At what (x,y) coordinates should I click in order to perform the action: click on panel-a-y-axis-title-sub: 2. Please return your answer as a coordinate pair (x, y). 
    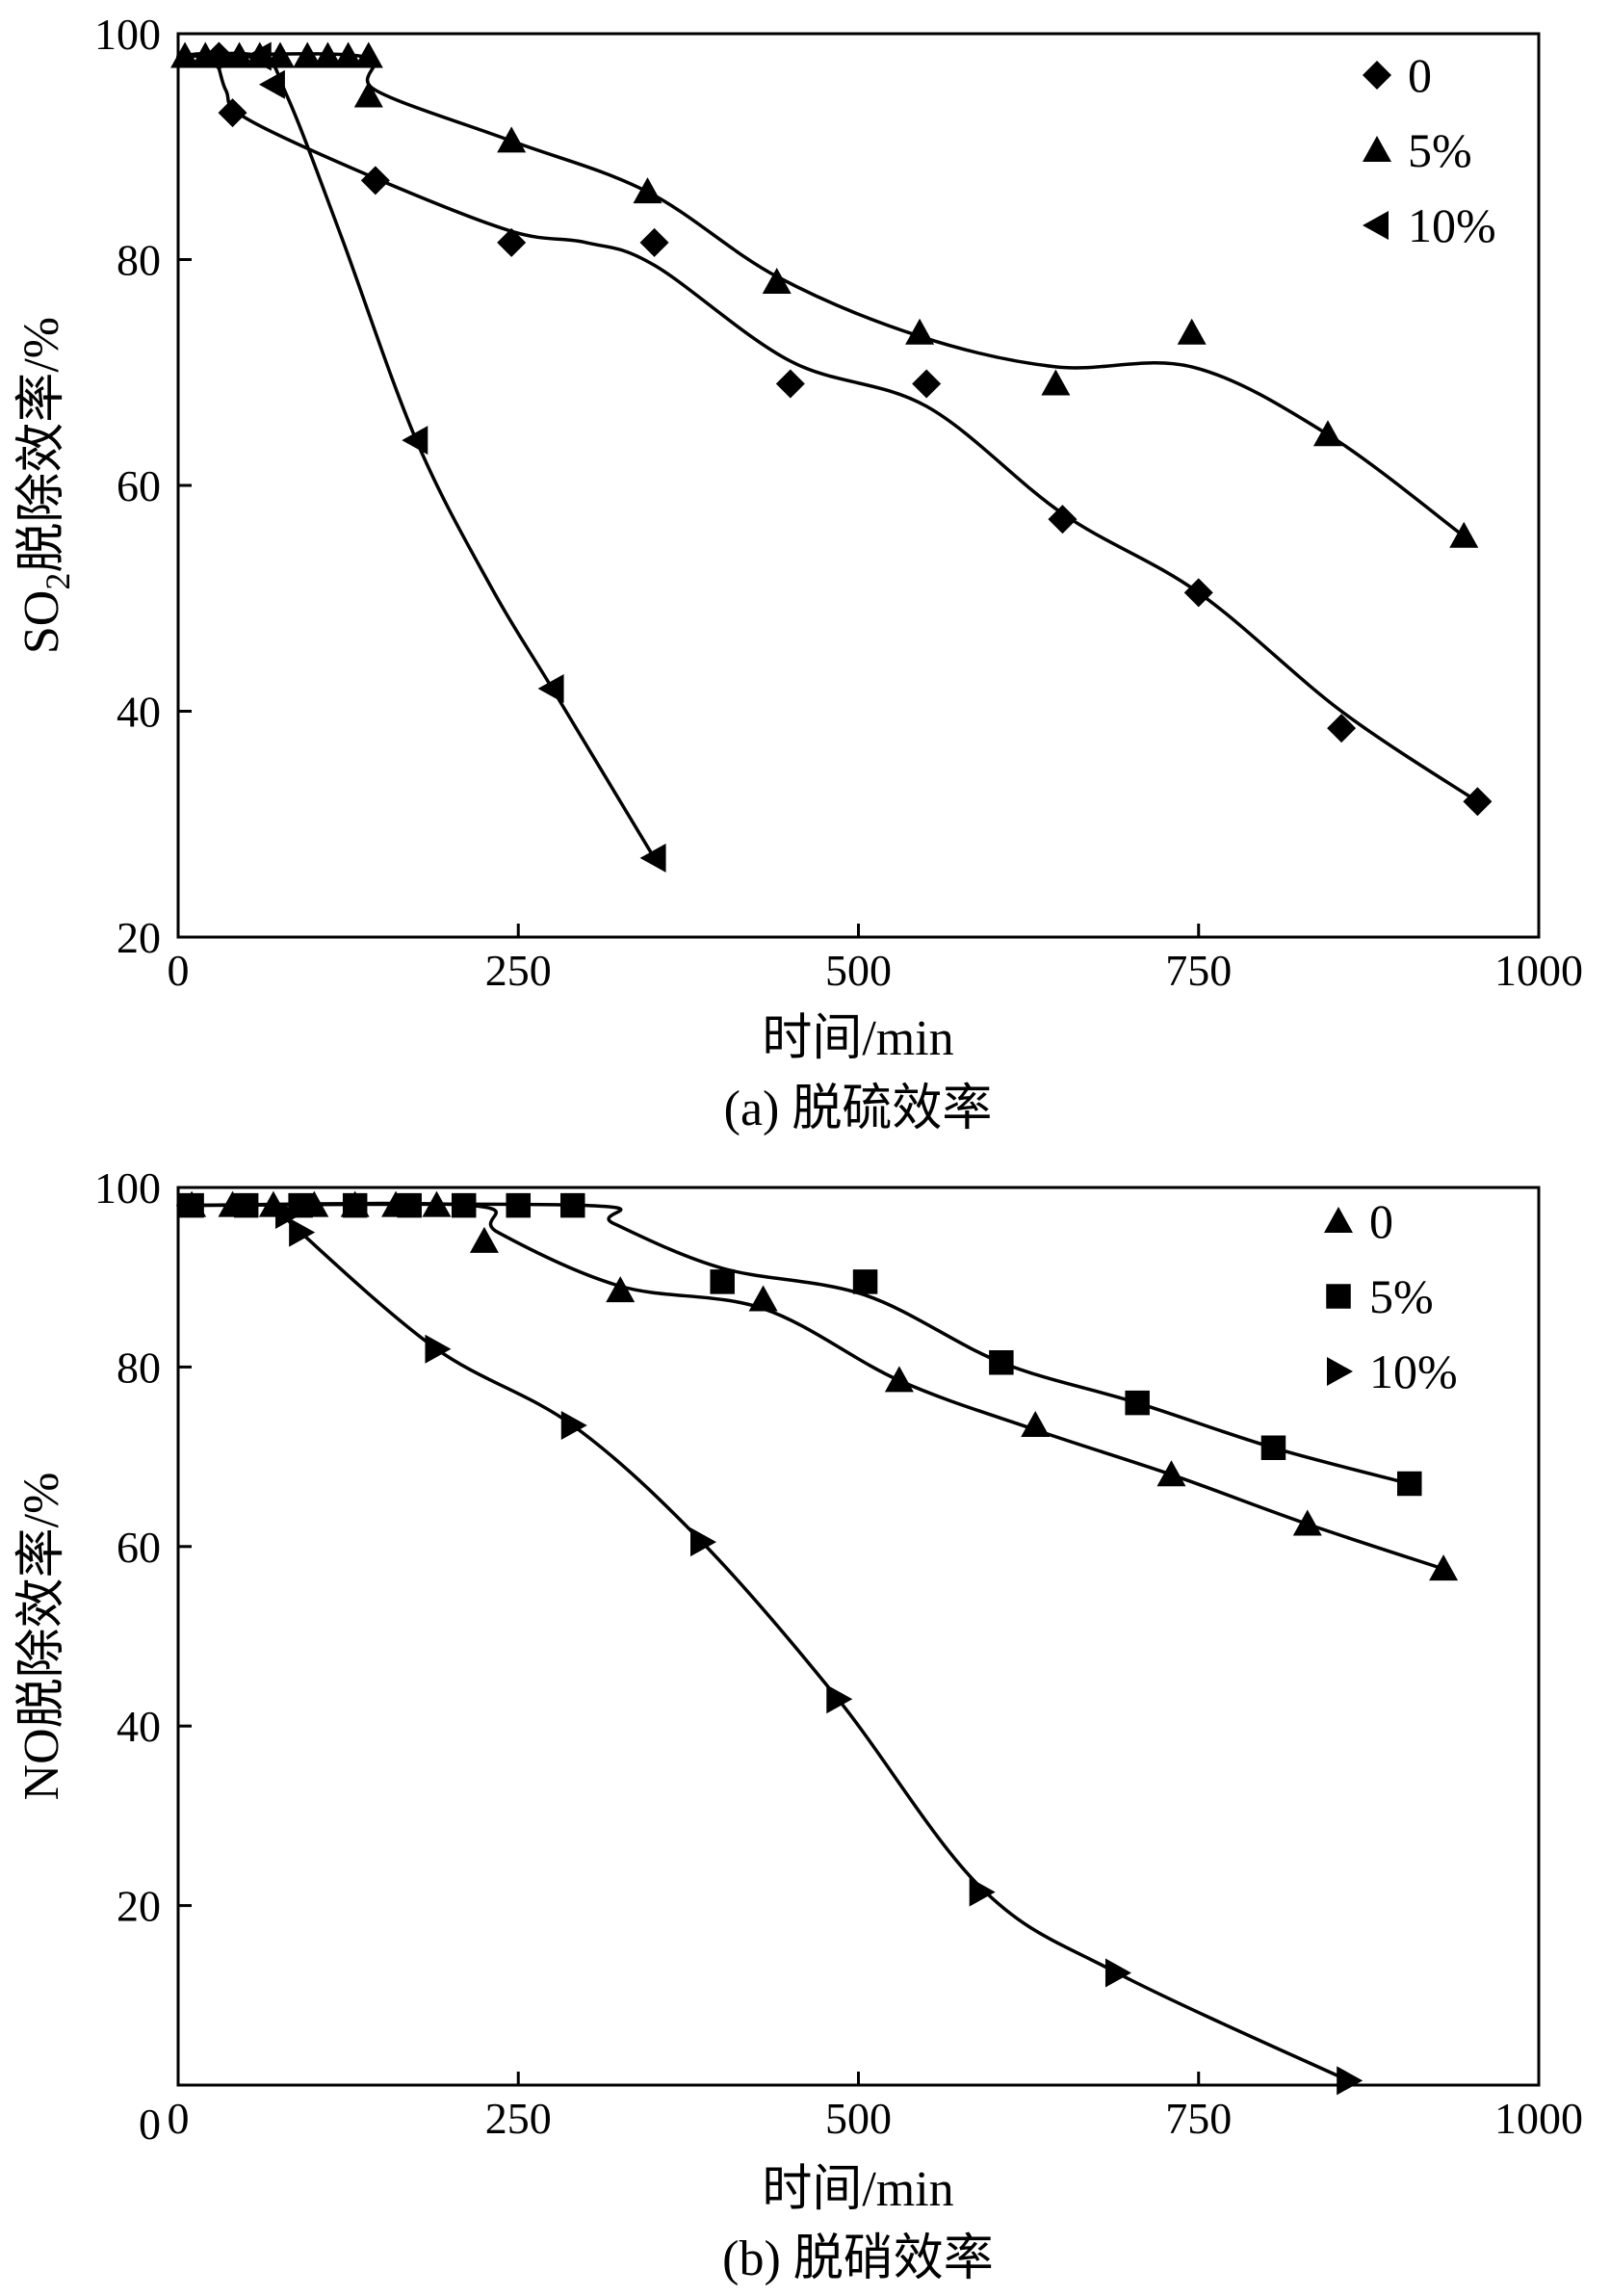
    Looking at the image, I should click on (58, 581).